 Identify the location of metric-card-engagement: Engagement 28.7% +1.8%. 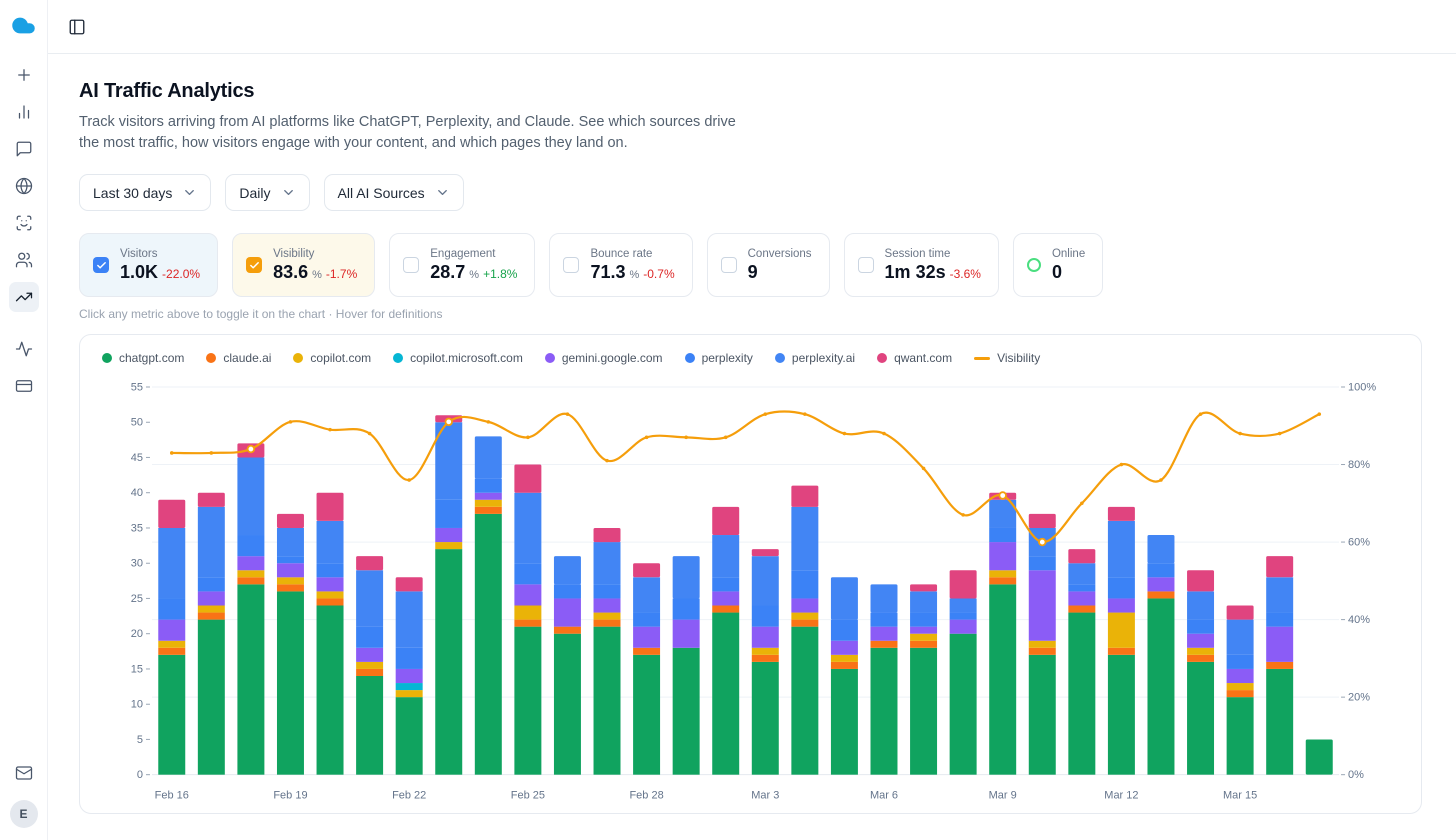
(462, 265).